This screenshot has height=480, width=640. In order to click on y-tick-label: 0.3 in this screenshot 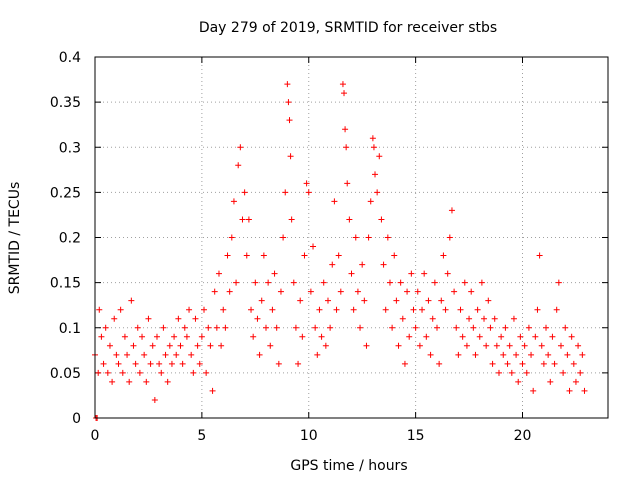, I will do `click(70, 148)`.